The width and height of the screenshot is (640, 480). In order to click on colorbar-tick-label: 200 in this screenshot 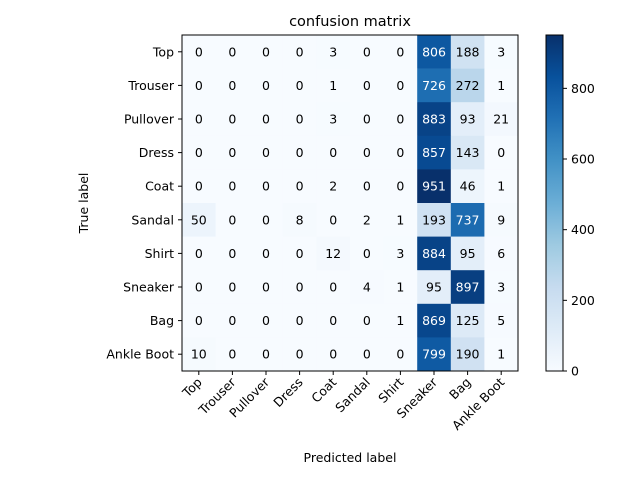, I will do `click(583, 300)`.